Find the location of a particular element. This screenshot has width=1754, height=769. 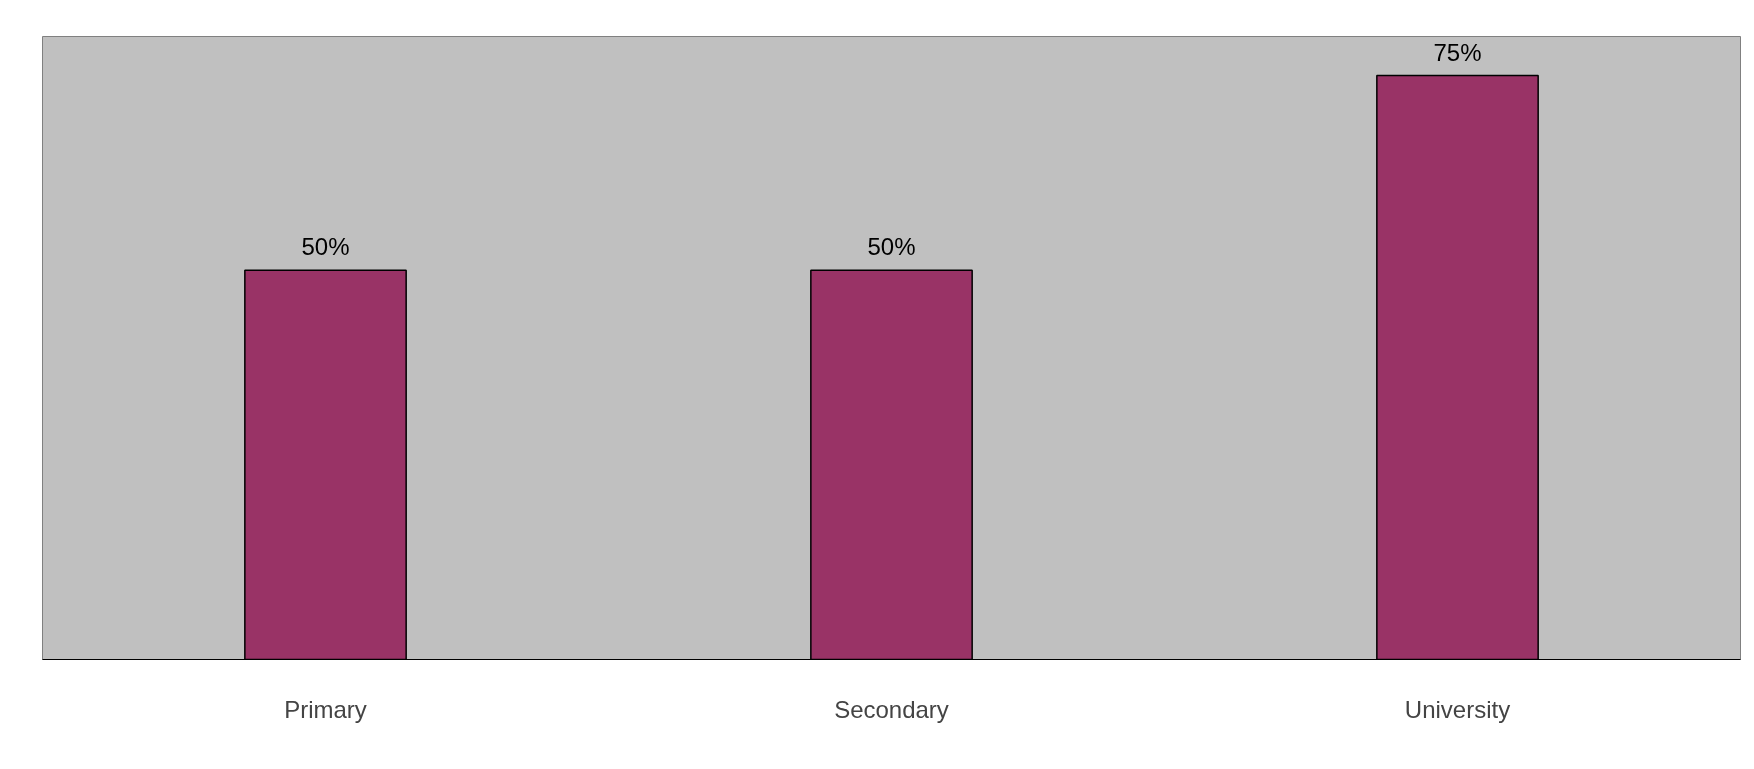

x-tick-label: Secondary is located at coordinates (891, 709).